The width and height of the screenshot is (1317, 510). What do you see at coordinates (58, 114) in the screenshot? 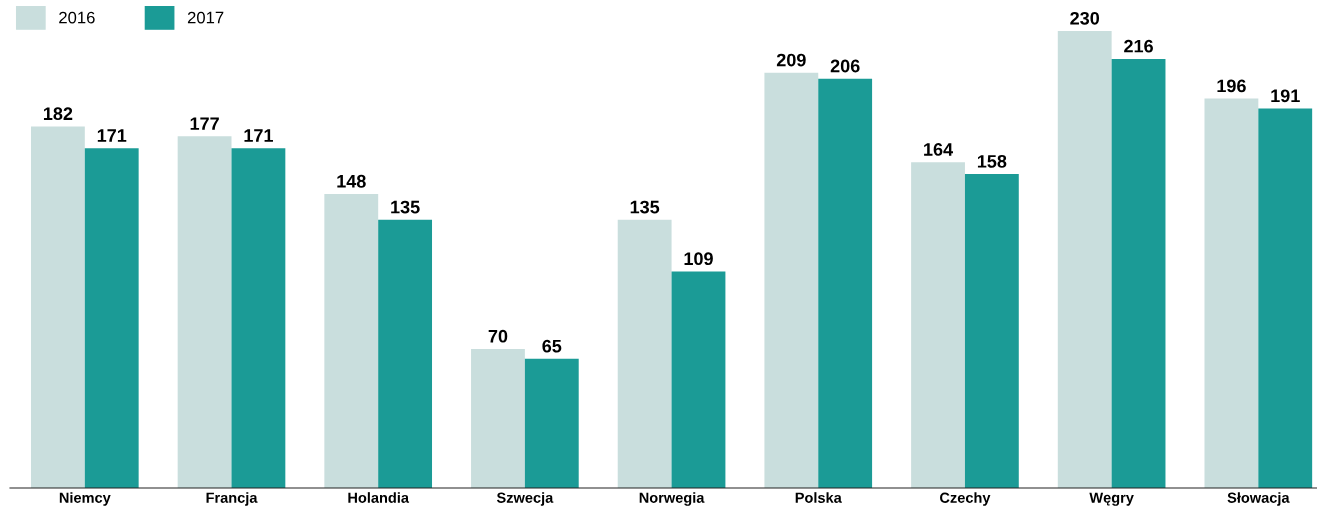
I see `data-label: 182` at bounding box center [58, 114].